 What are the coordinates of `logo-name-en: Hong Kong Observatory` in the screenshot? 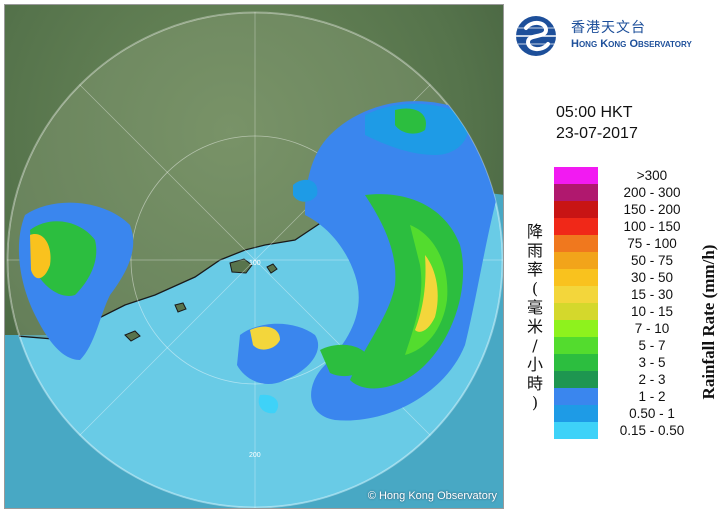 It's located at (631, 44).